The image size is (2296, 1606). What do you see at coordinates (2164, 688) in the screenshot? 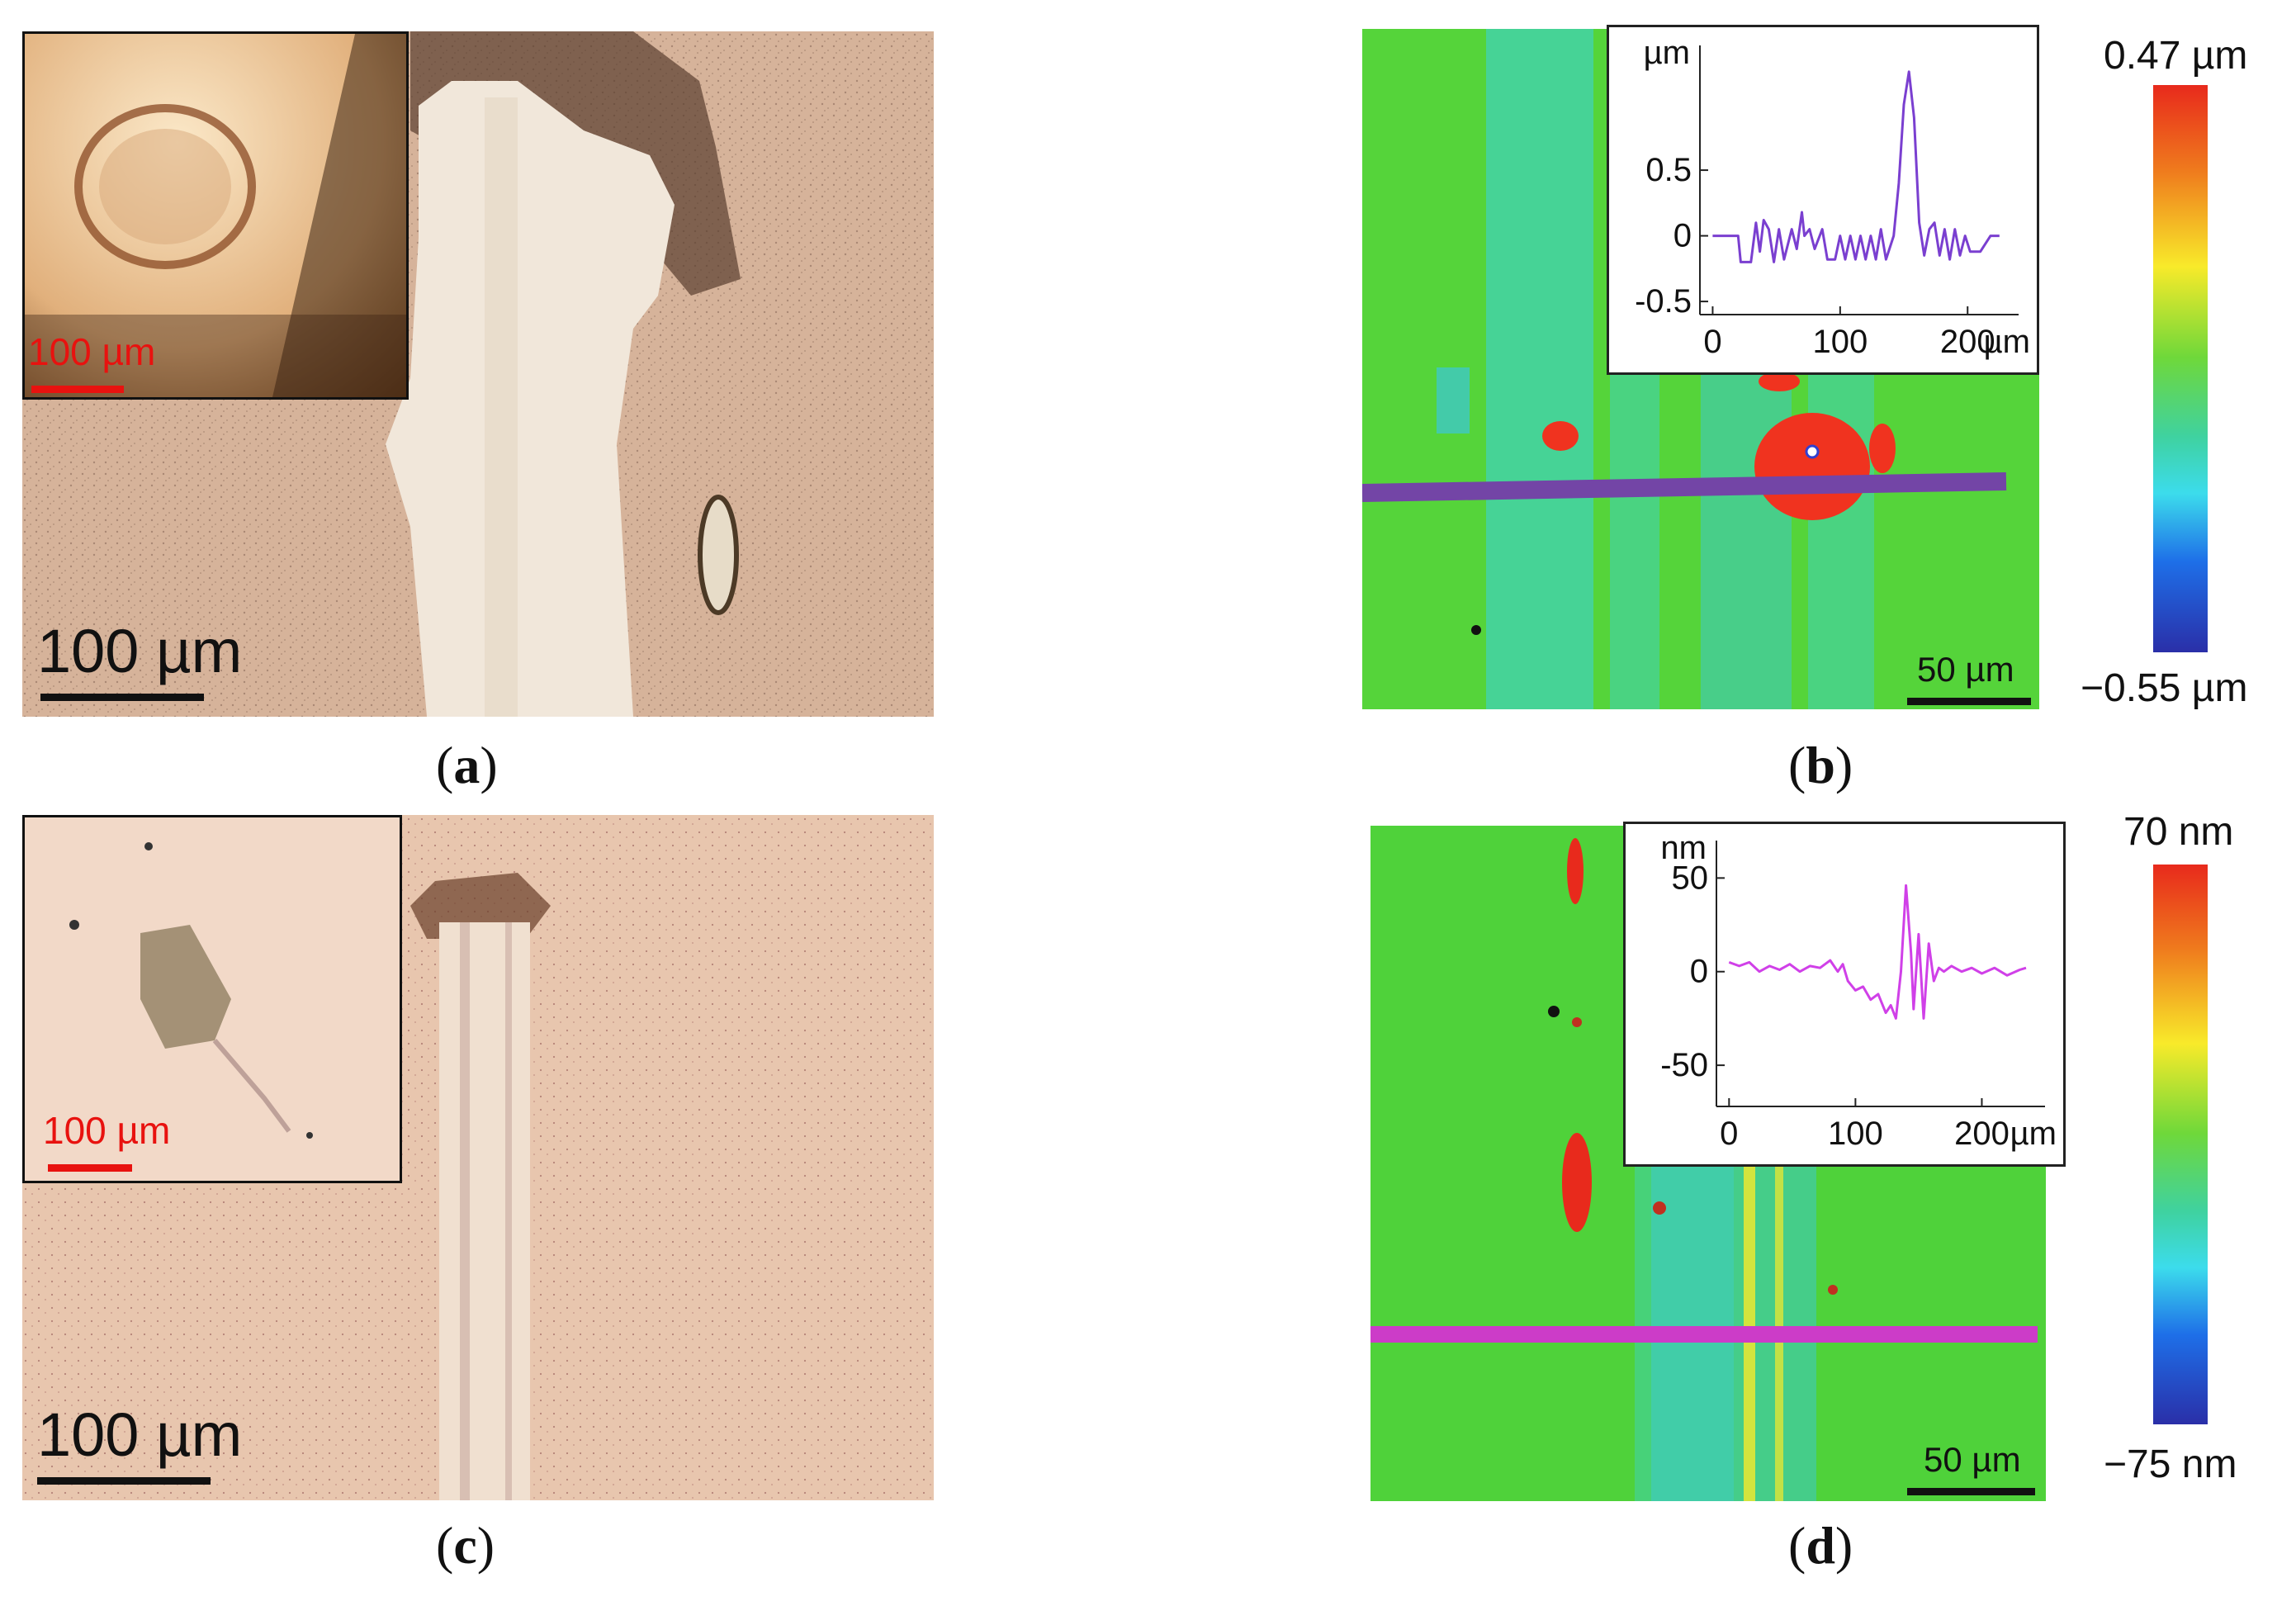
I see `panel-b-colorbar-min: −0.55 µm` at bounding box center [2164, 688].